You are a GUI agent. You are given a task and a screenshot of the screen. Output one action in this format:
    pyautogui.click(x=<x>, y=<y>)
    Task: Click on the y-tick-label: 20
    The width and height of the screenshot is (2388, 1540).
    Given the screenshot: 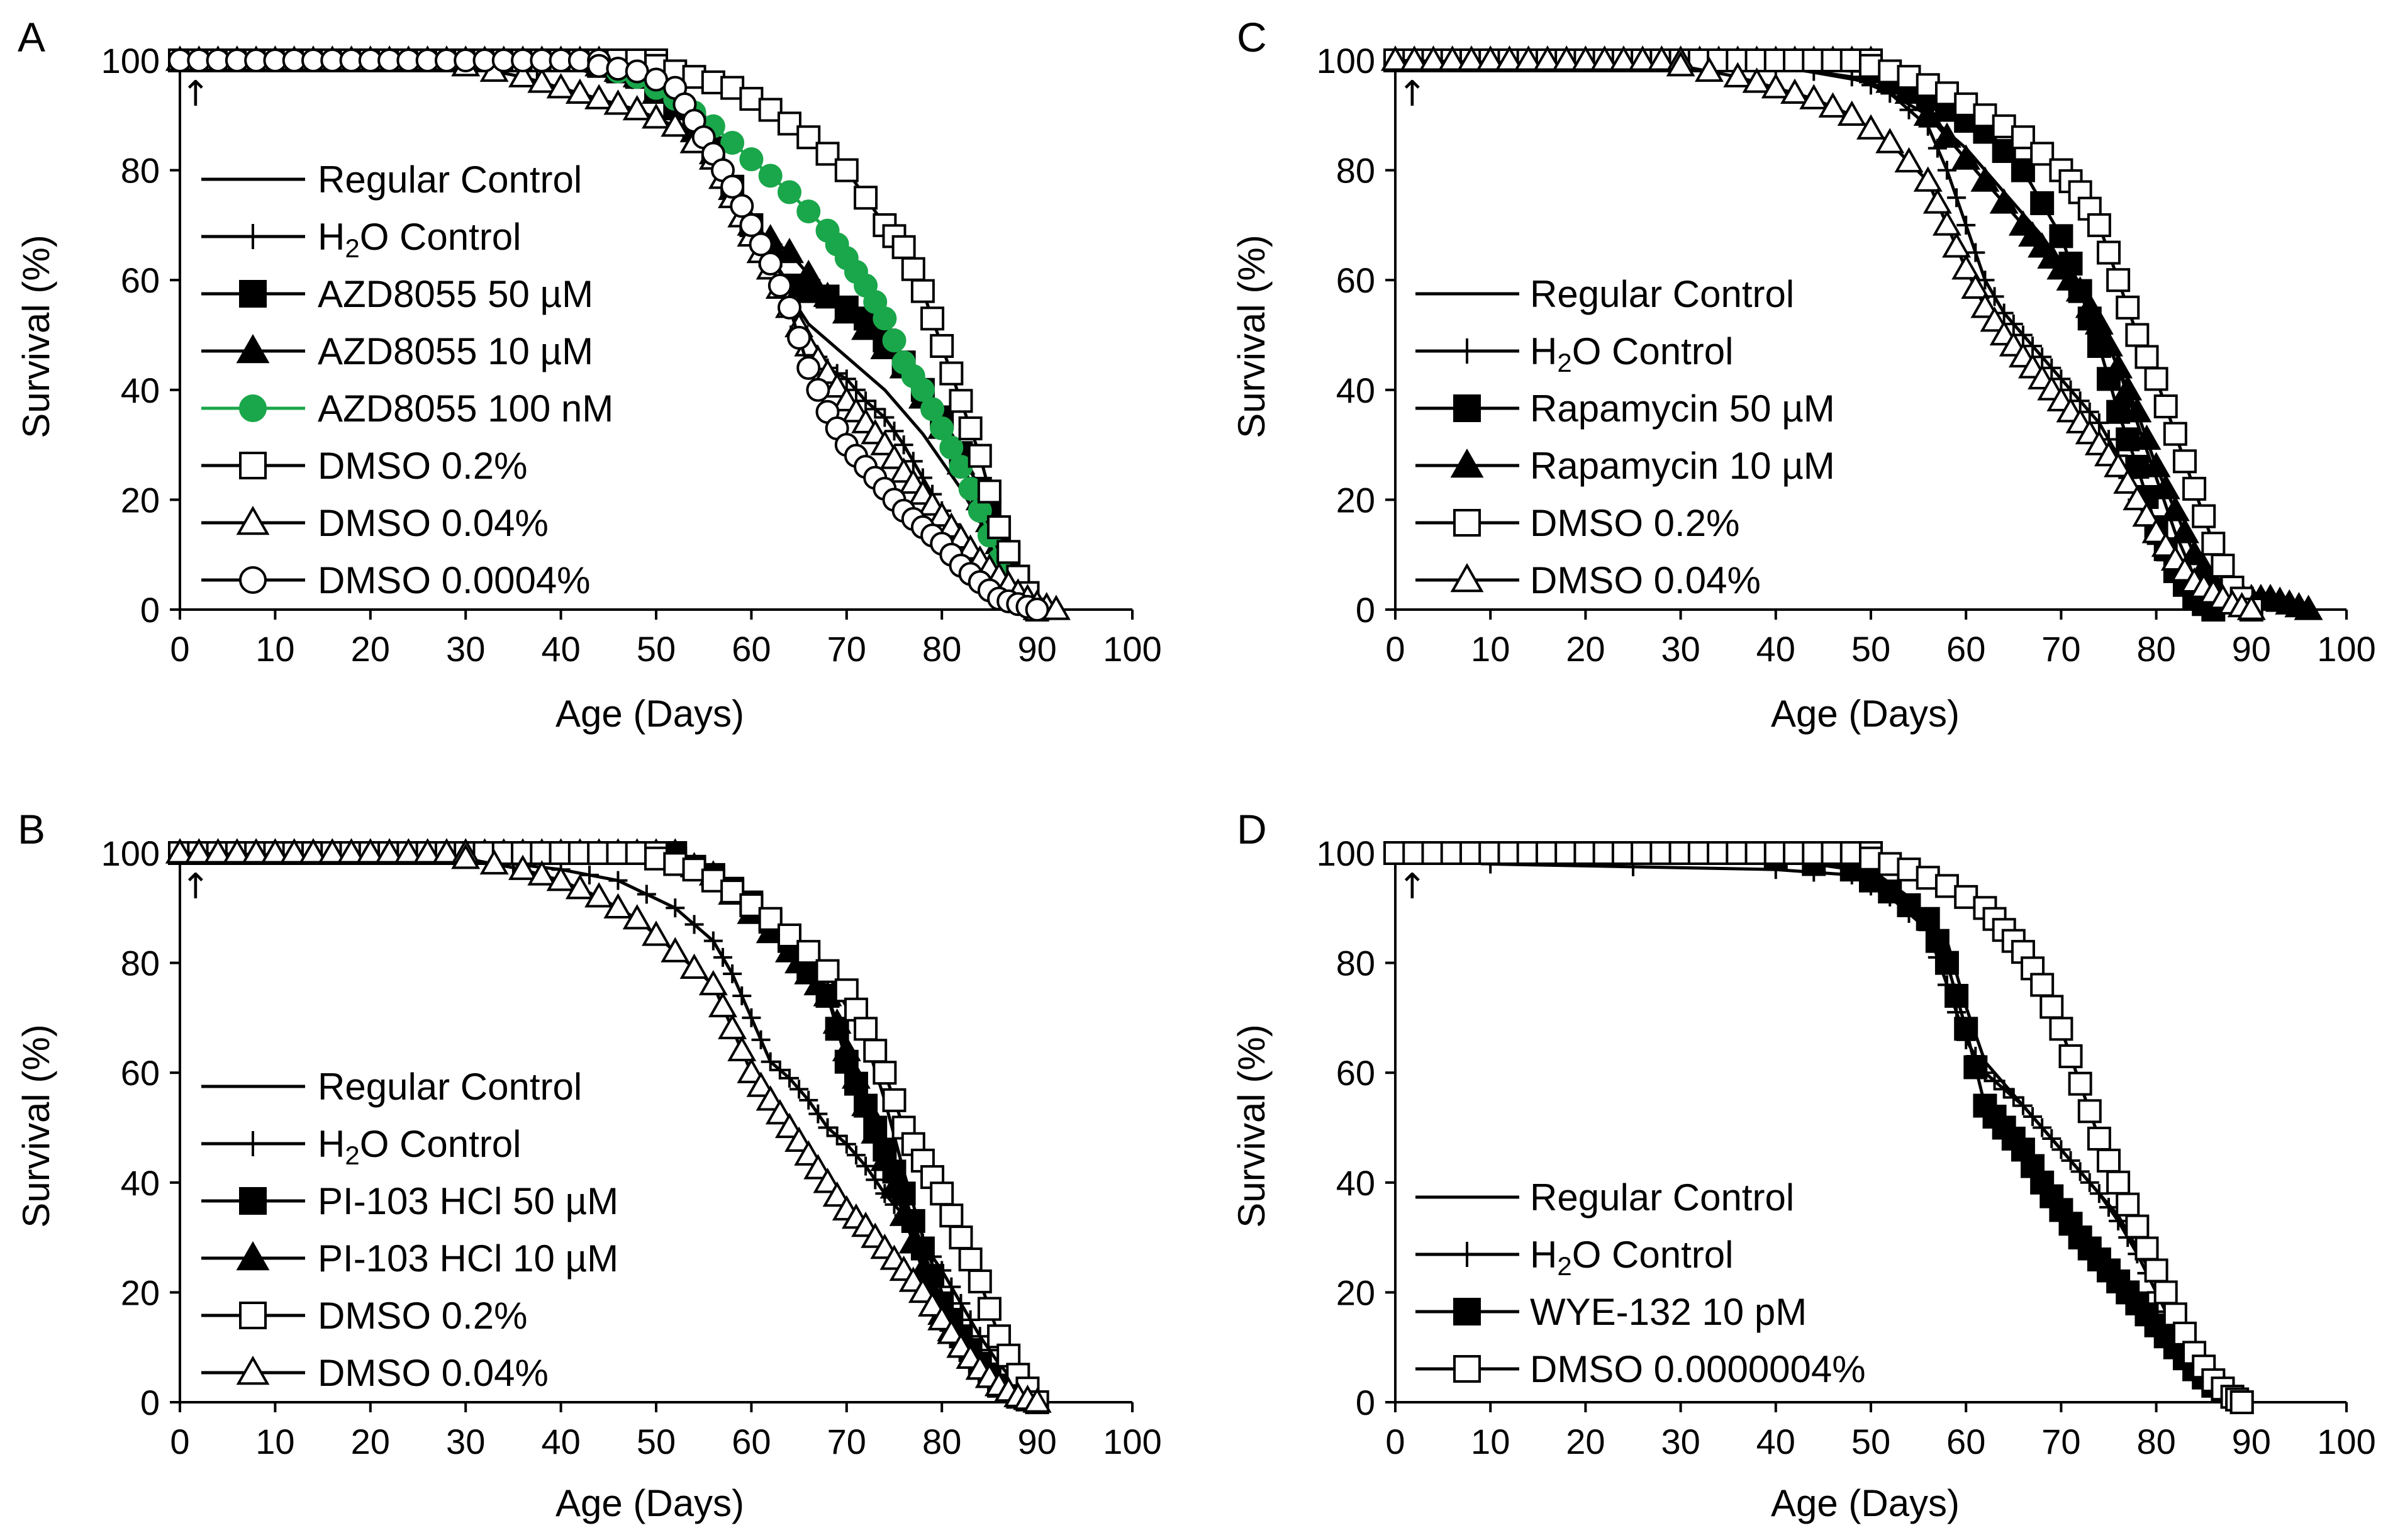 What is the action you would take?
    pyautogui.click(x=1355, y=1293)
    